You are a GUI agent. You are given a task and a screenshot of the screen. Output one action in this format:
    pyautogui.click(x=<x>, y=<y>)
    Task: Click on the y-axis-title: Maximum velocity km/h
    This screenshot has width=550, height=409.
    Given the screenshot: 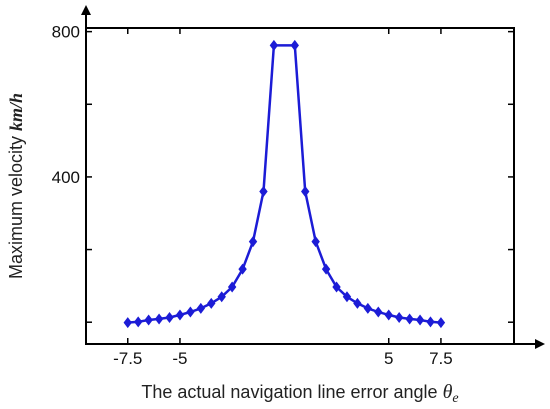 What is the action you would take?
    pyautogui.click(x=16, y=186)
    